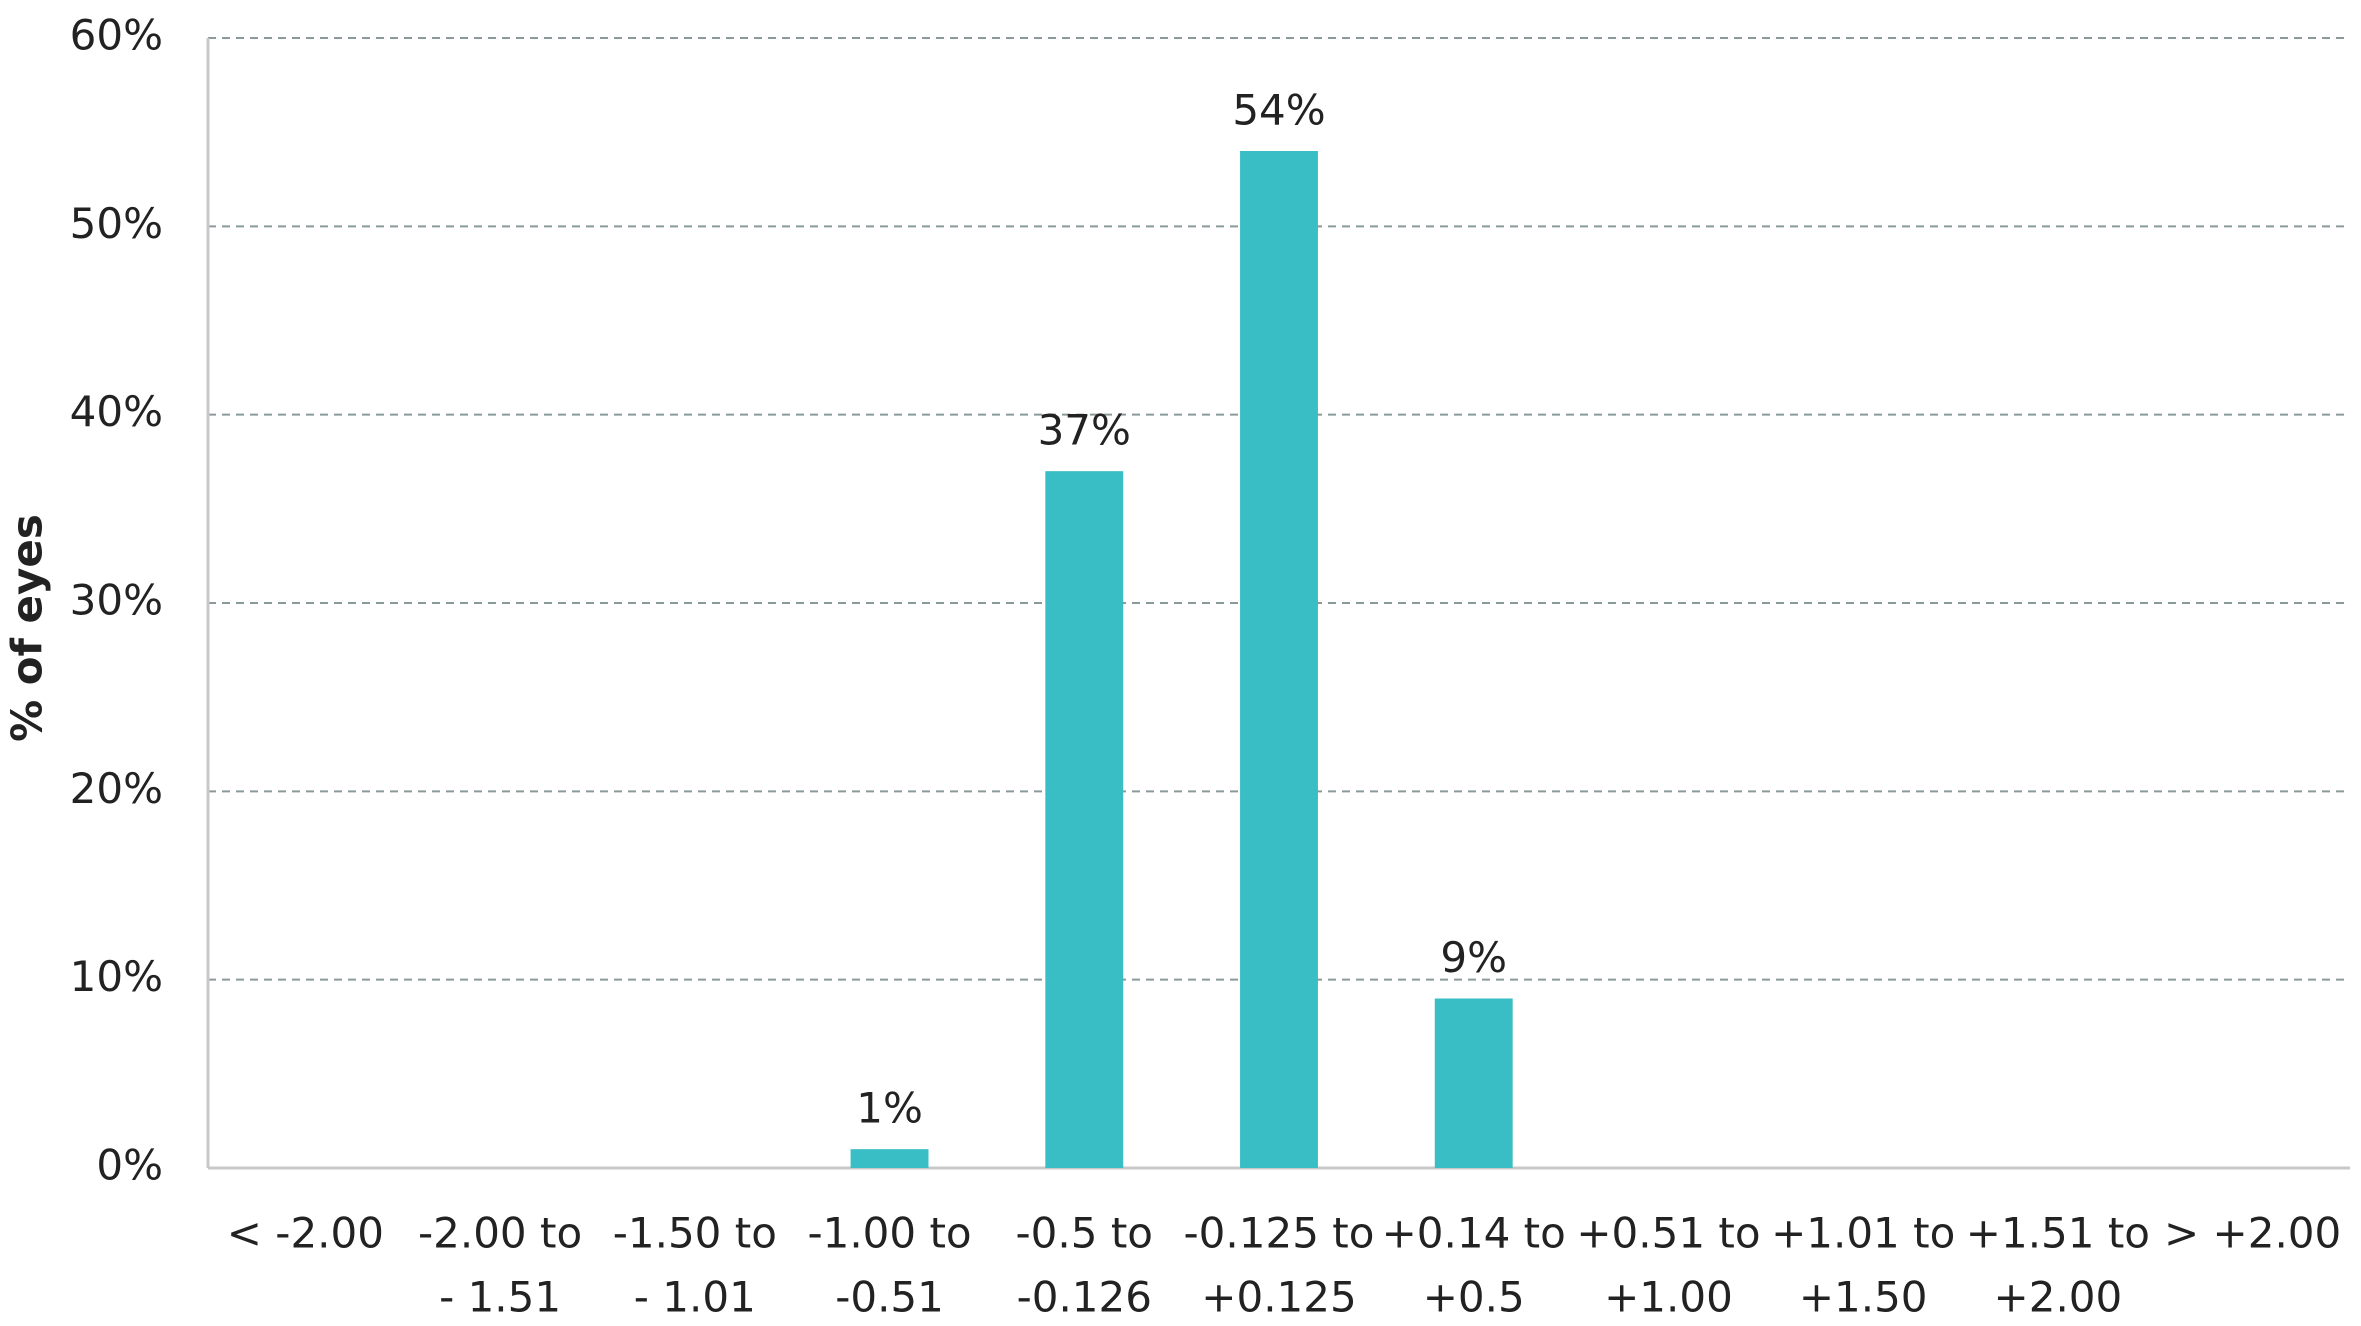 This screenshot has width=2361, height=1326. I want to click on x-tick-label: -1.50 to, so click(695, 1233).